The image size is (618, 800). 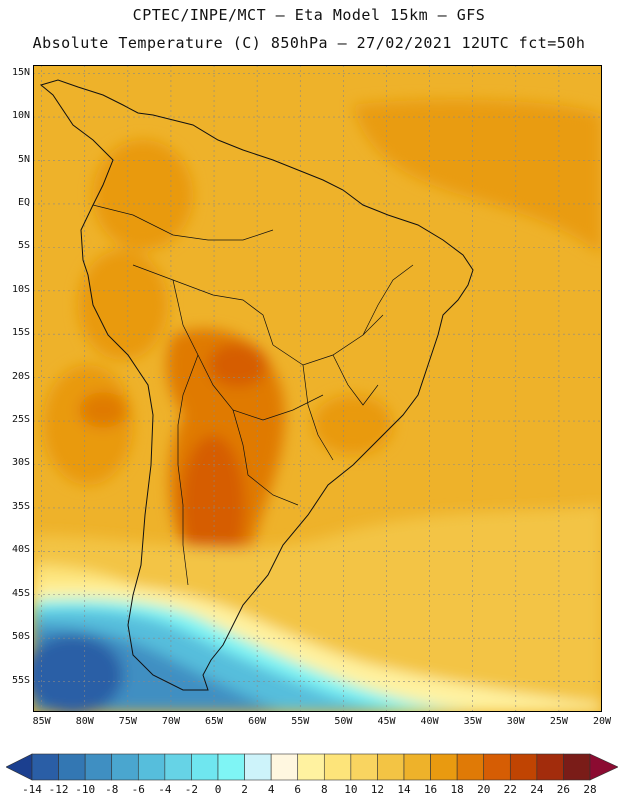 What do you see at coordinates (214, 721) in the screenshot?
I see `lon-tick-label: 65W` at bounding box center [214, 721].